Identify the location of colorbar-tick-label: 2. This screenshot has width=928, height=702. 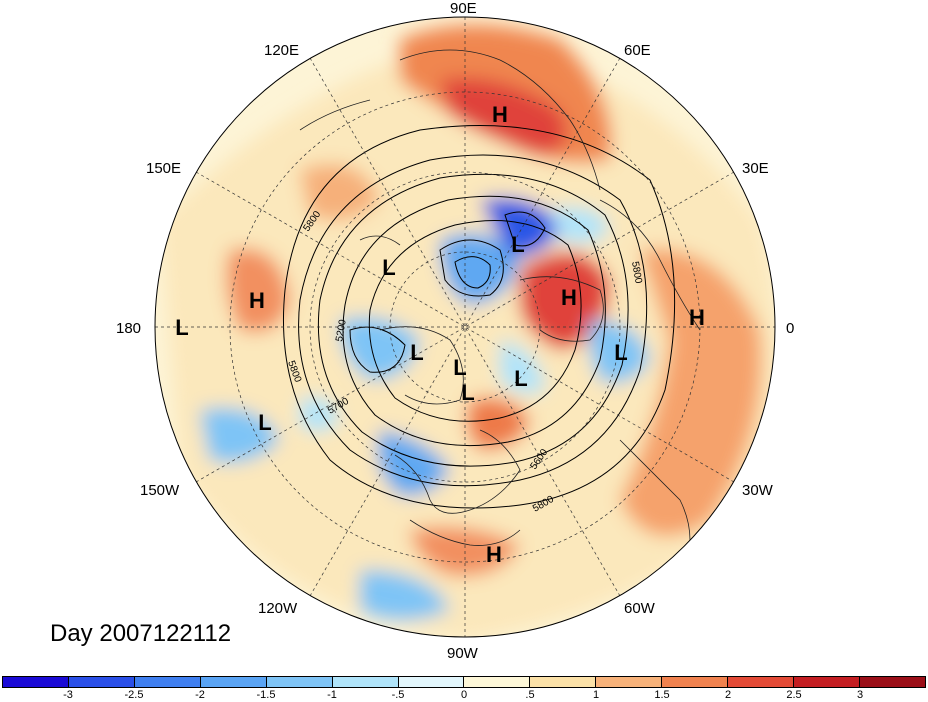
(728, 695).